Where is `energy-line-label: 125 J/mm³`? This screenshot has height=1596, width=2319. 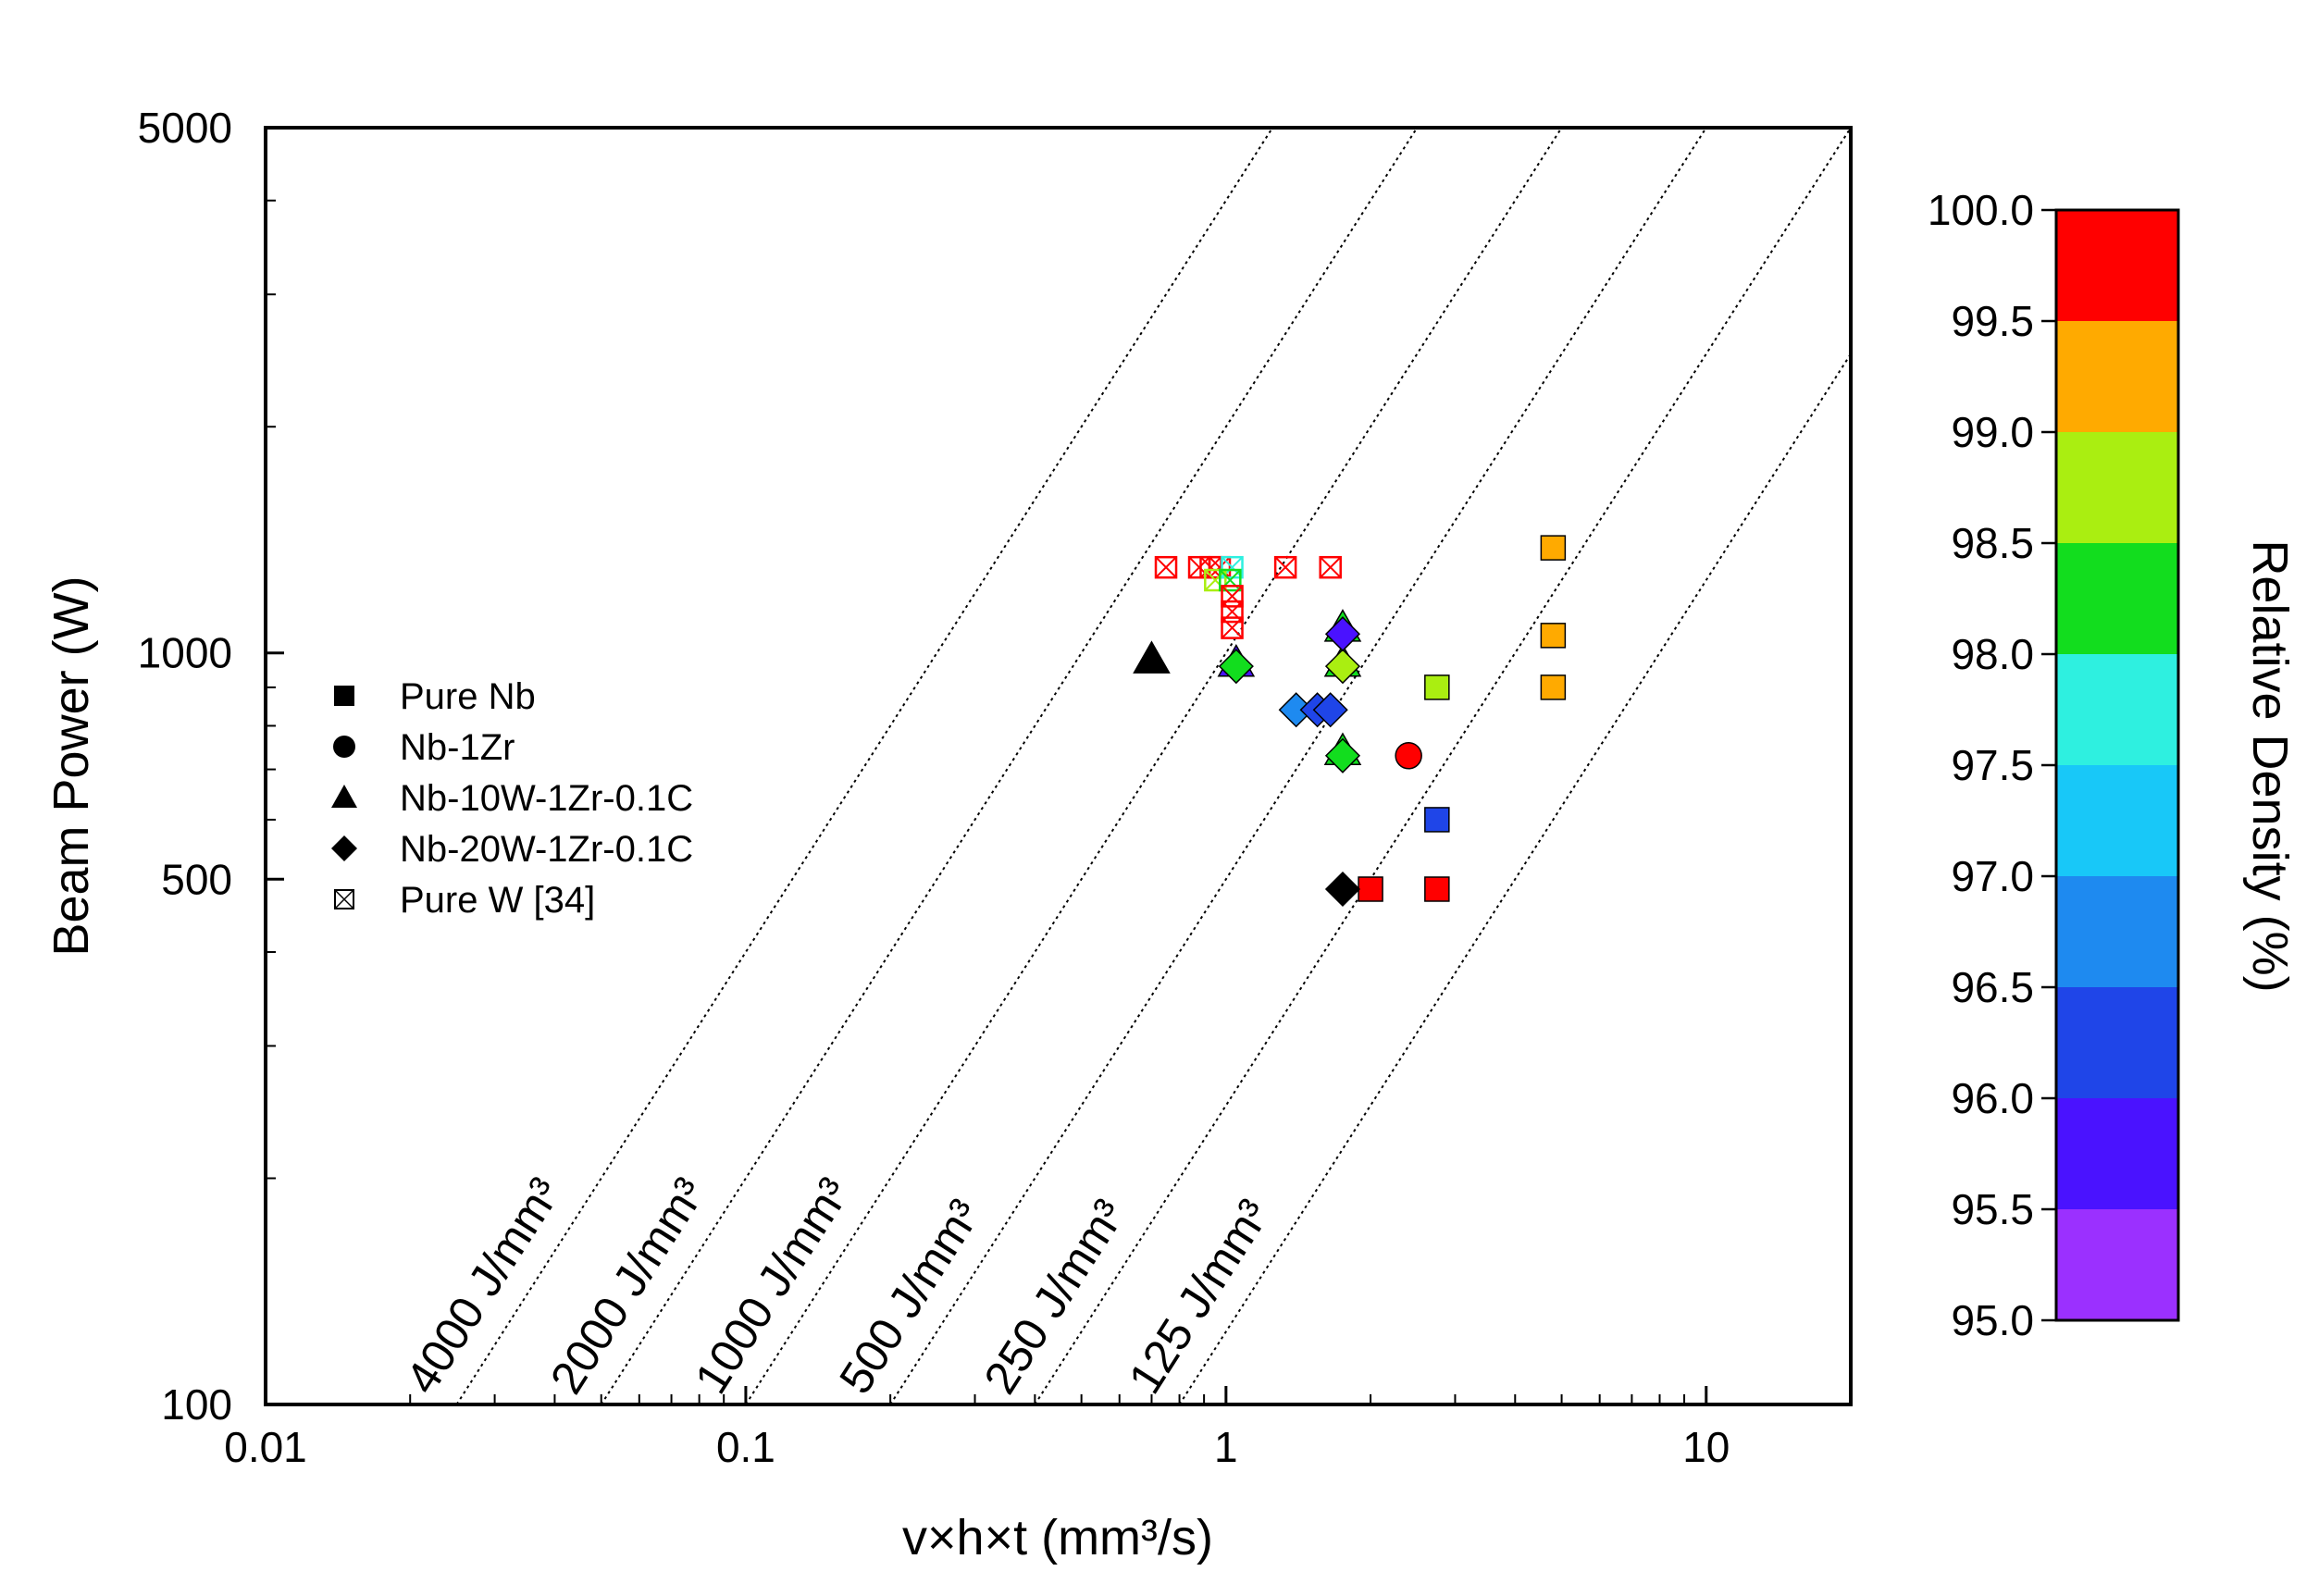 energy-line-label: 125 J/mm³ is located at coordinates (1199, 1297).